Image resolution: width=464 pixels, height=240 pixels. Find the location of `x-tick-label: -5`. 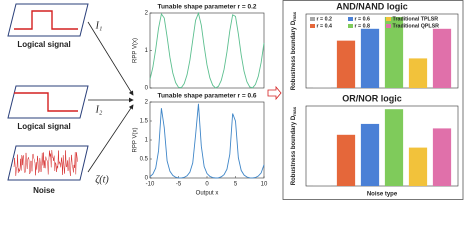

x-tick-label: -5 is located at coordinates (179, 185).